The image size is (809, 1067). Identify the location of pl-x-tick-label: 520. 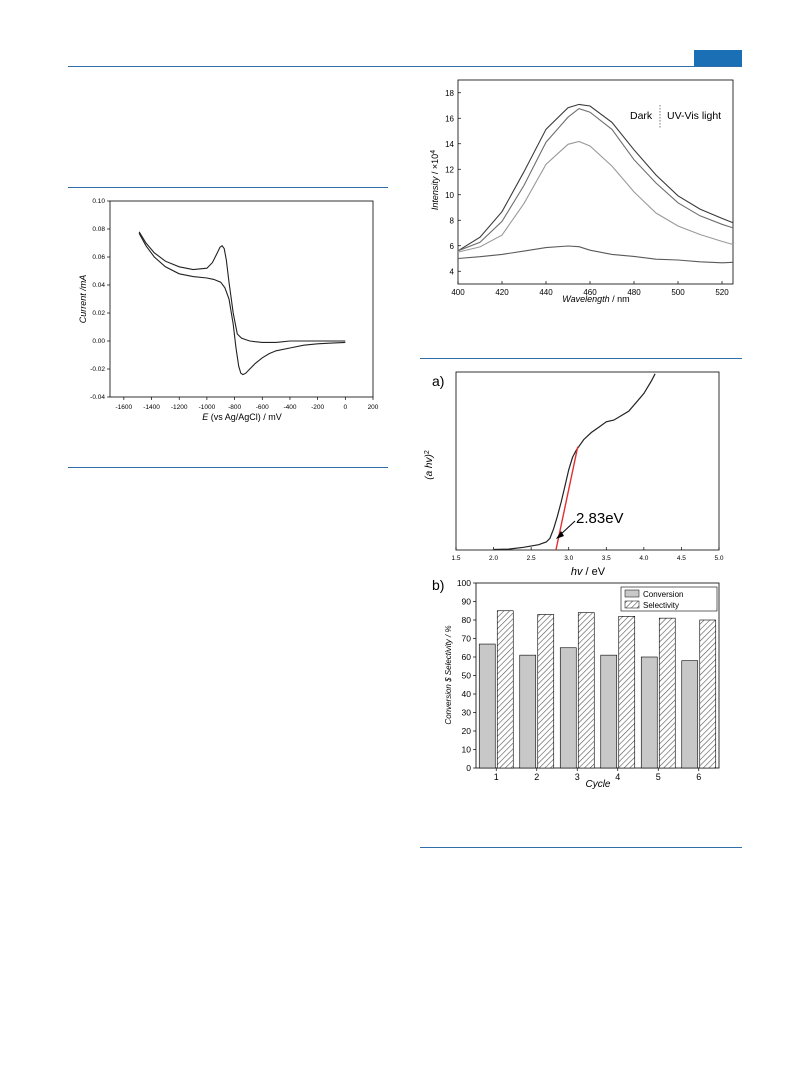
(722, 292).